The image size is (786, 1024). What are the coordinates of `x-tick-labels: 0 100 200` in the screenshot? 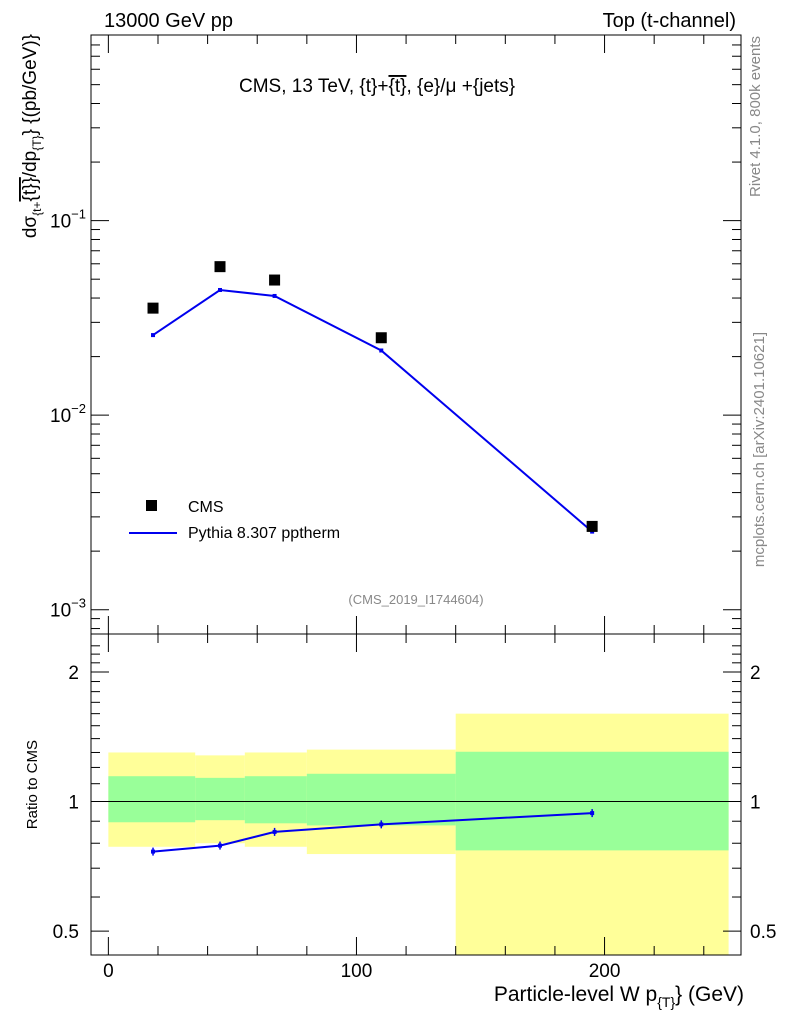 It's located at (361, 971).